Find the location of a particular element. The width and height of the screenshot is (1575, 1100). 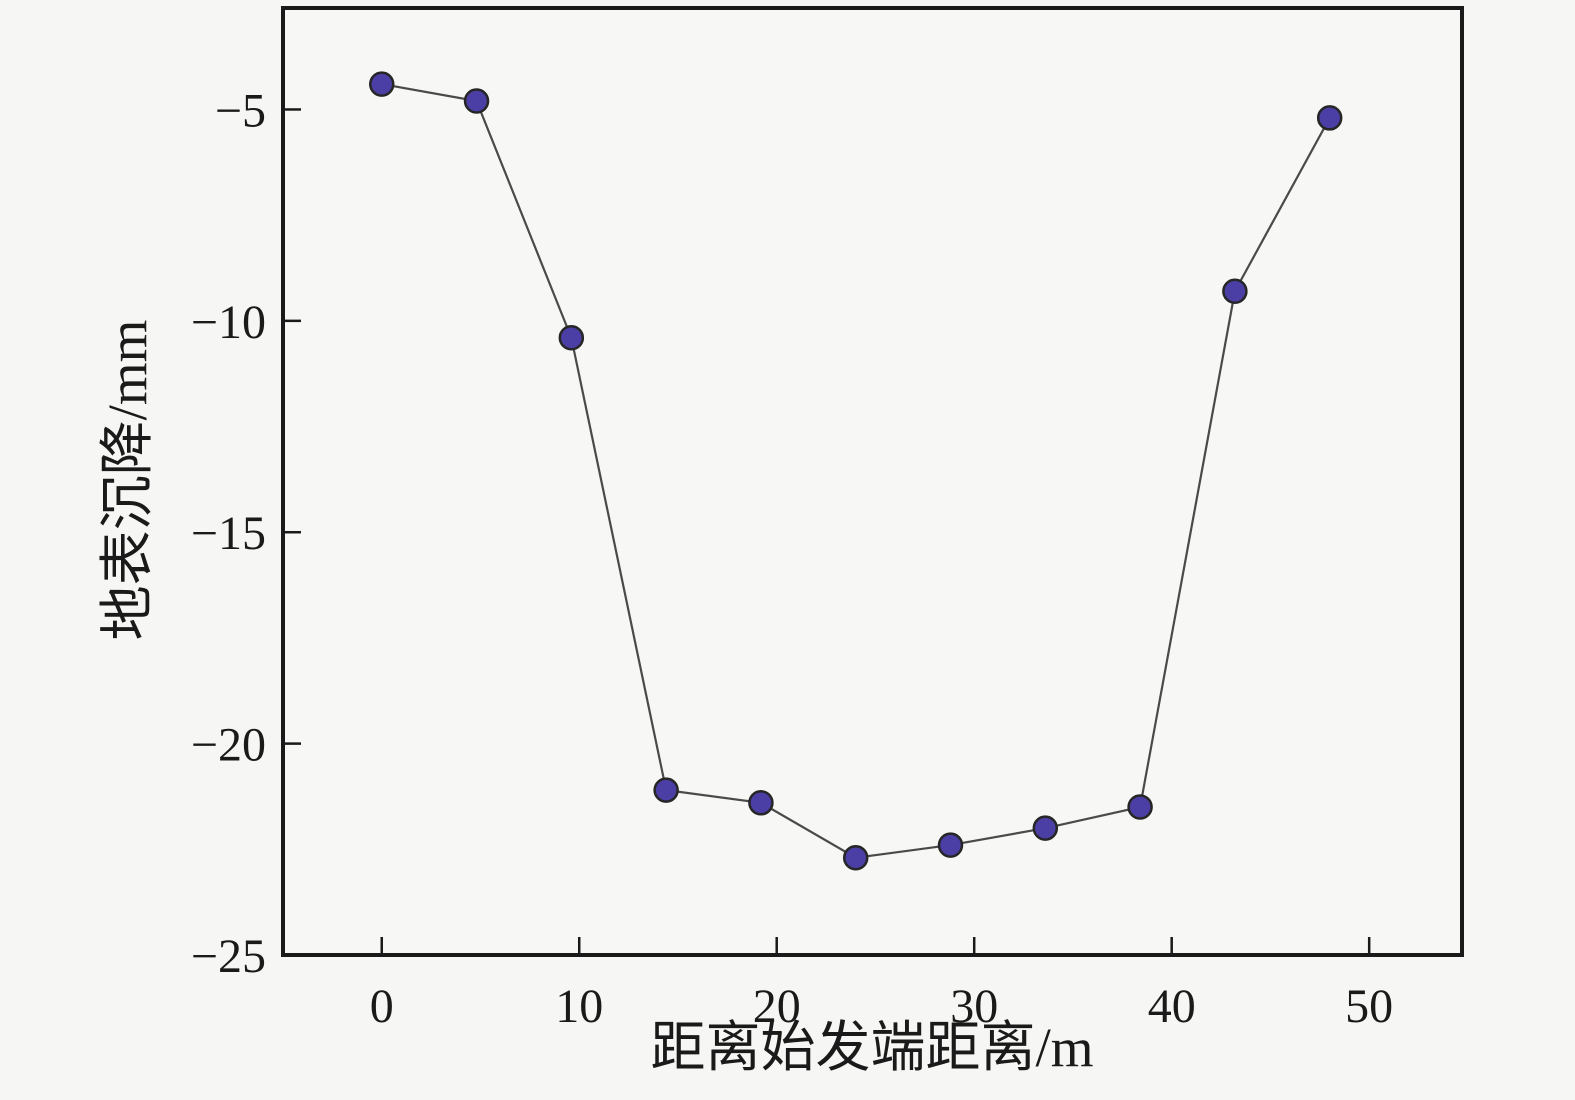

y-axis-tick-label: −5 is located at coordinates (240, 110).